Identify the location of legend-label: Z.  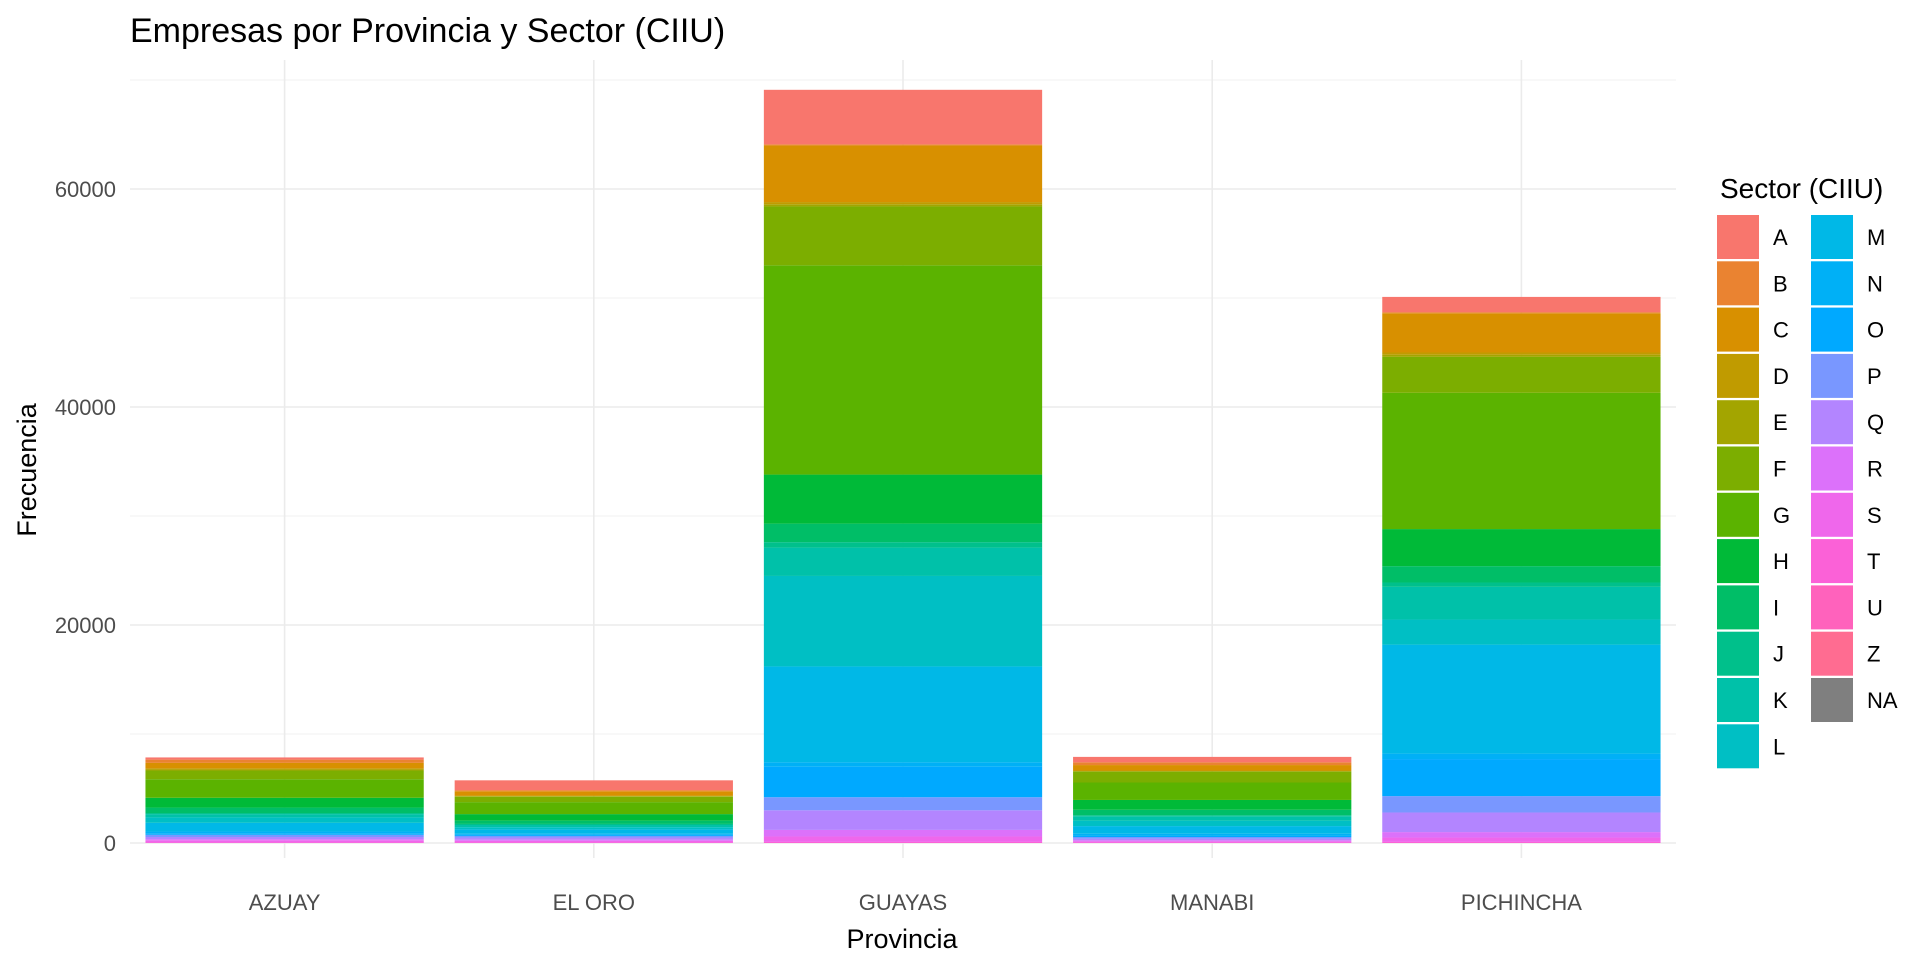
(1873, 654).